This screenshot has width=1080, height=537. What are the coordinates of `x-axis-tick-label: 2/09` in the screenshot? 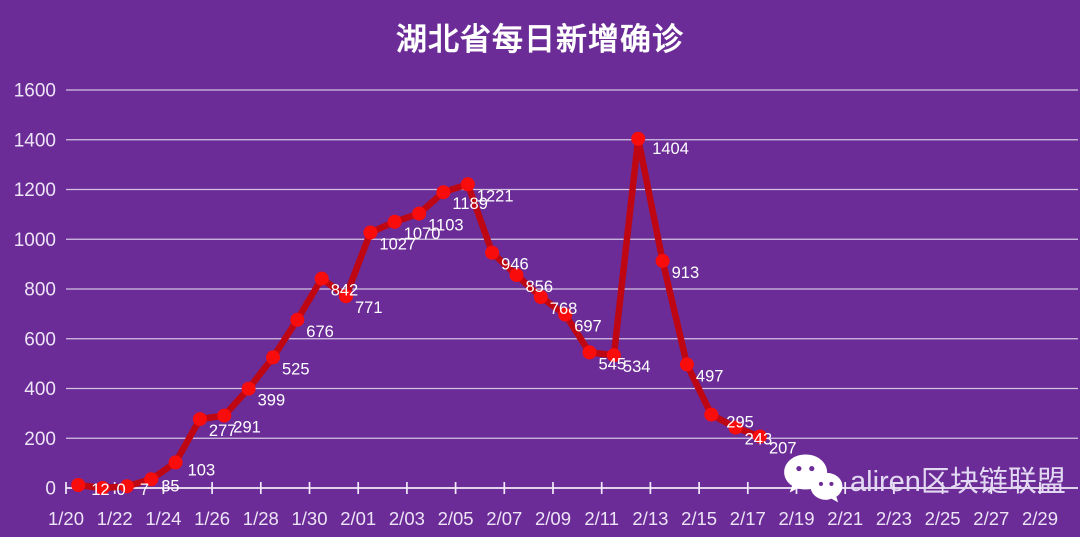 It's located at (553, 518).